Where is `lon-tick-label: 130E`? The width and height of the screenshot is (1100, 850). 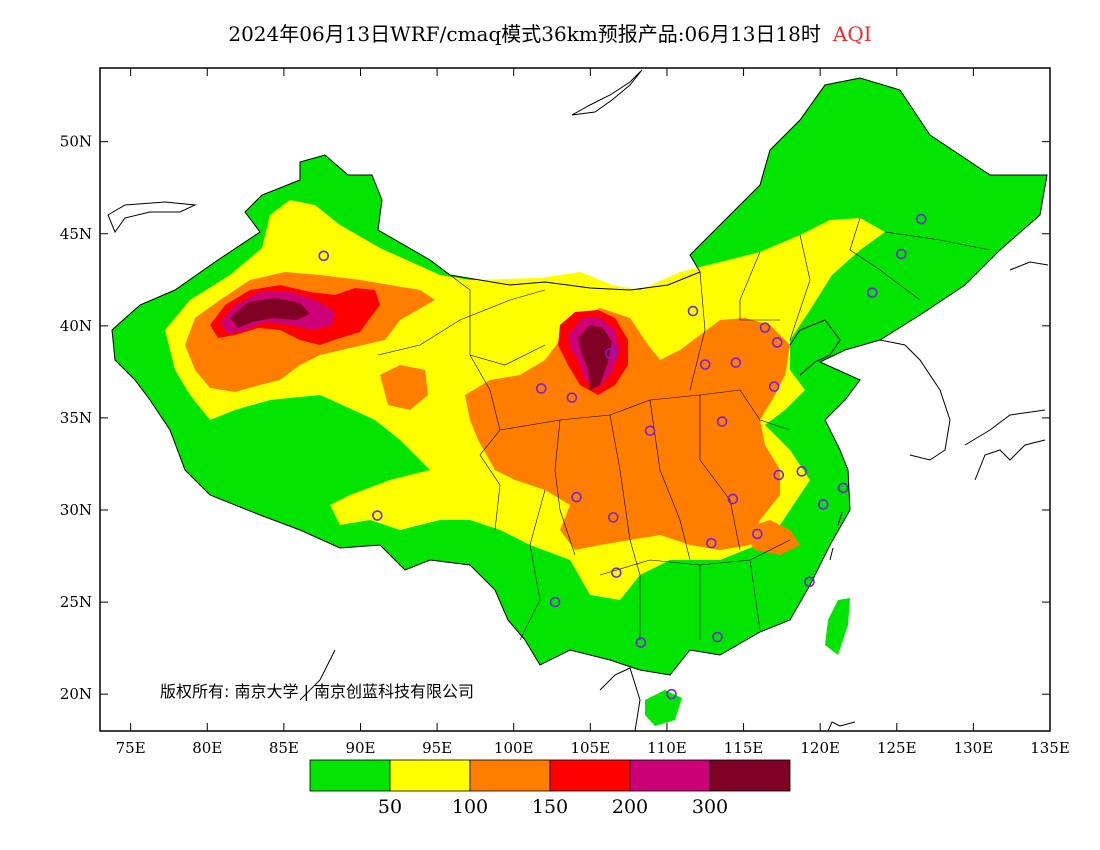
lon-tick-label: 130E is located at coordinates (974, 748).